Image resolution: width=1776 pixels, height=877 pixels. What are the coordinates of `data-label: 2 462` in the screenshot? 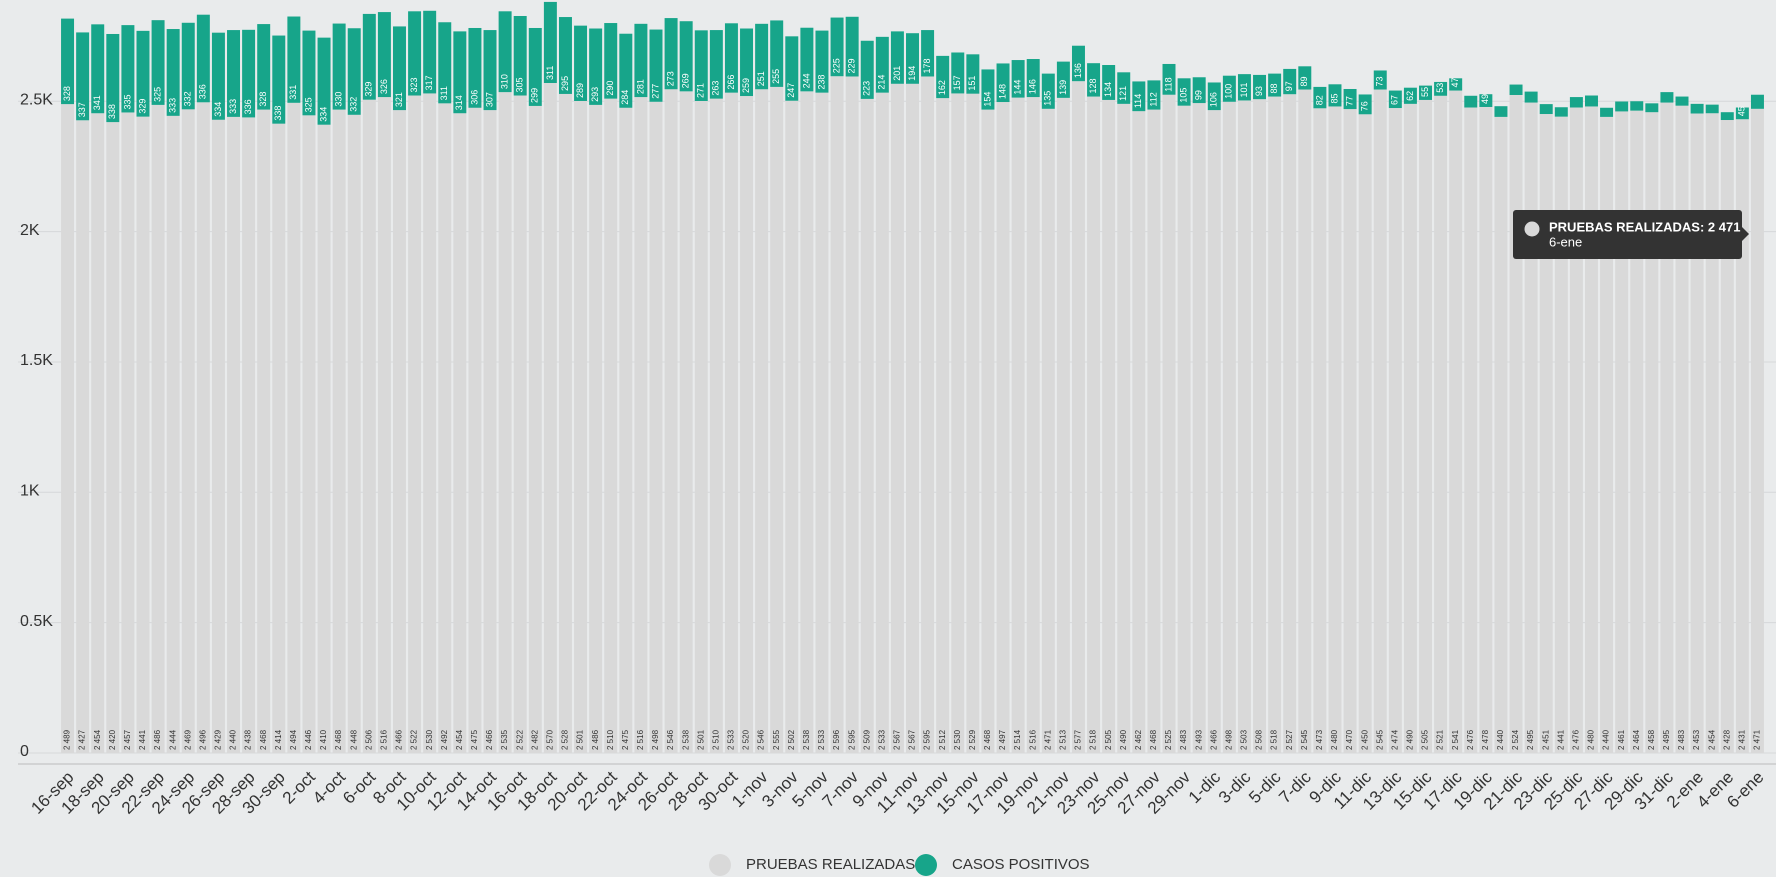 It's located at (1138, 739).